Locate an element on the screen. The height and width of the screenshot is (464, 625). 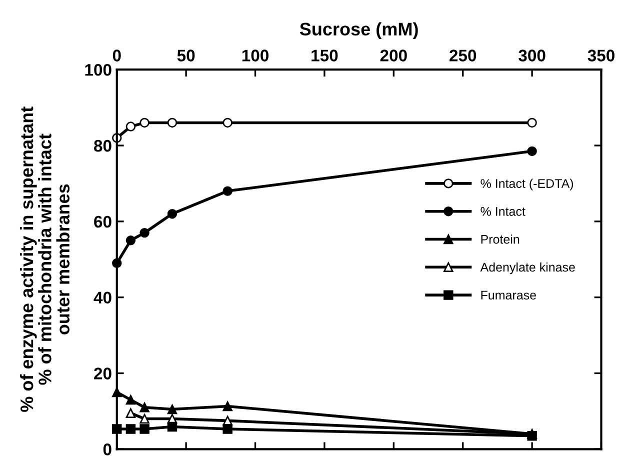
y-tick-label: 20 is located at coordinates (103, 374).